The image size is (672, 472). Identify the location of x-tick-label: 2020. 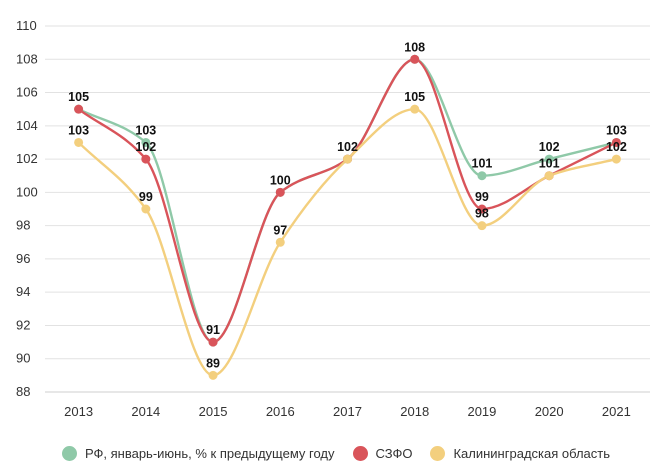
(549, 411).